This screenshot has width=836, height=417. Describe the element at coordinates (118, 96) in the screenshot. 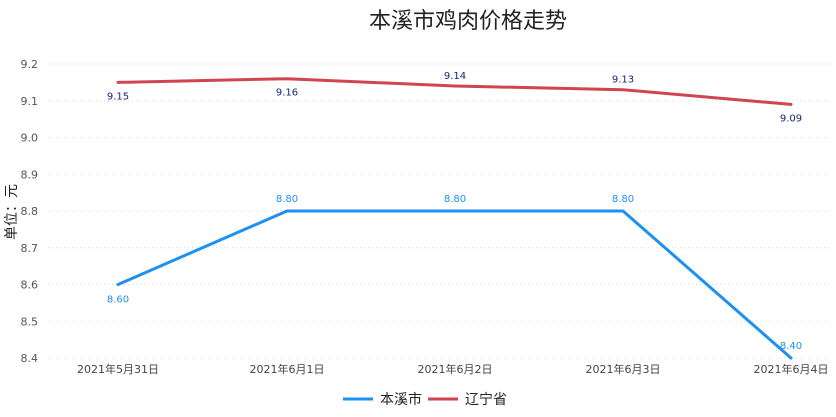

I see `data-label: 9.15` at that location.